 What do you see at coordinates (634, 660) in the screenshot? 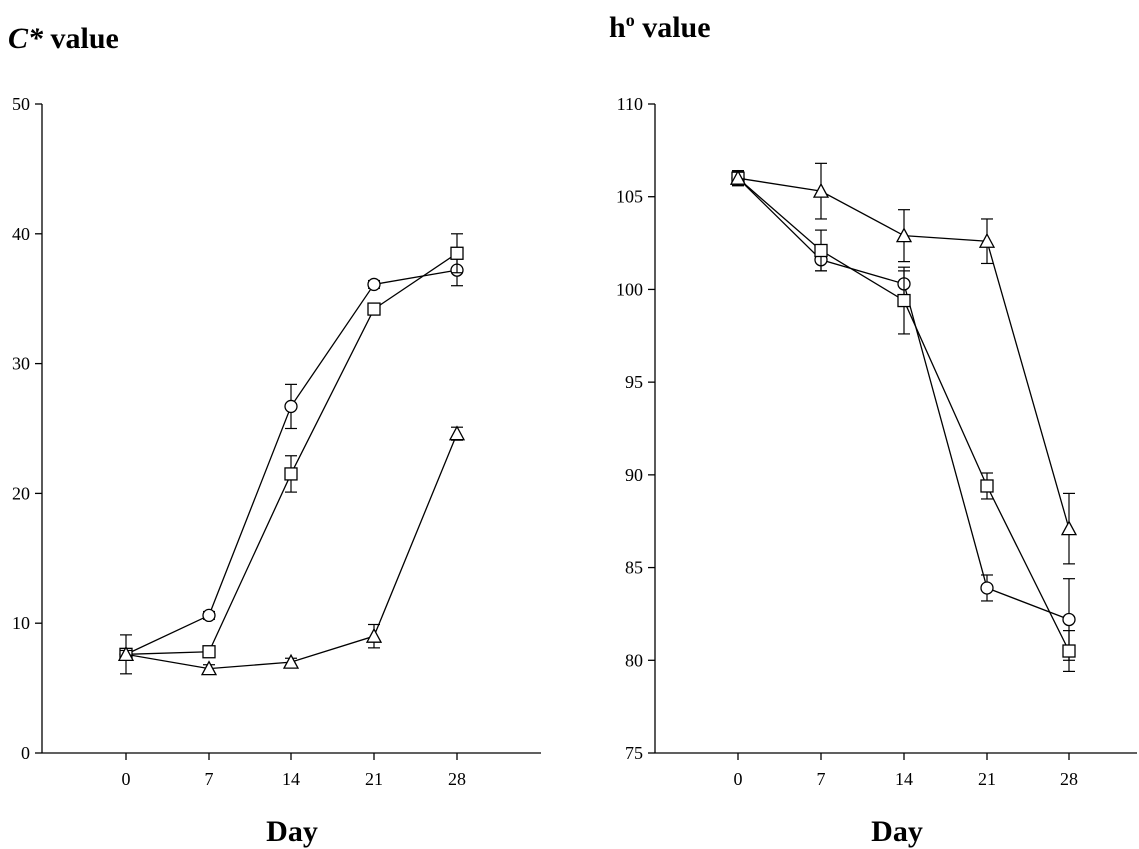
I see `right-y-tick-label: 80` at bounding box center [634, 660].